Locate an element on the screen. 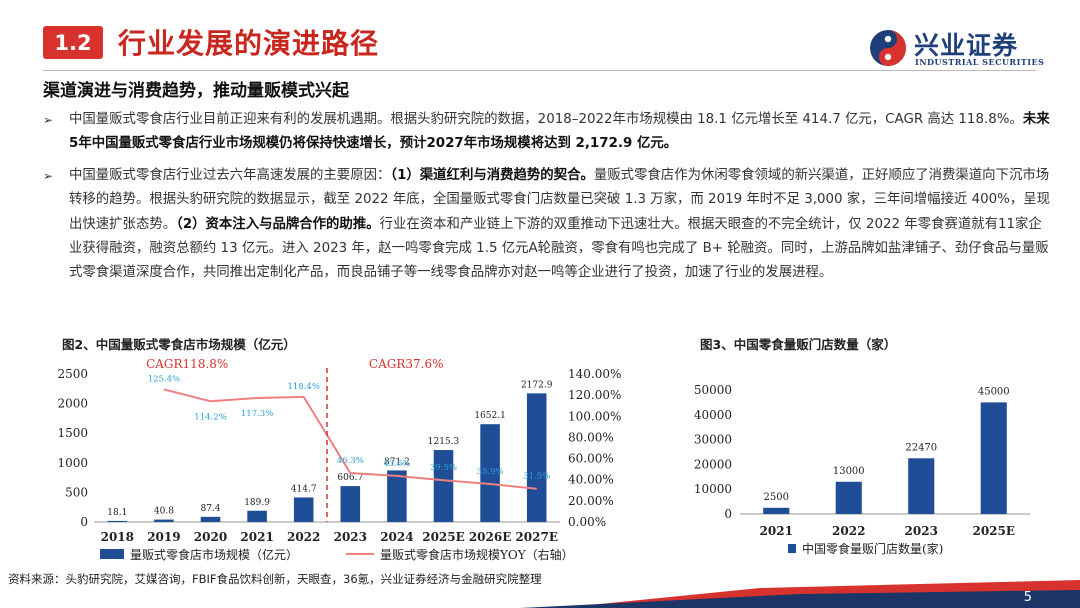 The image size is (1080, 608). yoy-line is located at coordinates (350, 439).